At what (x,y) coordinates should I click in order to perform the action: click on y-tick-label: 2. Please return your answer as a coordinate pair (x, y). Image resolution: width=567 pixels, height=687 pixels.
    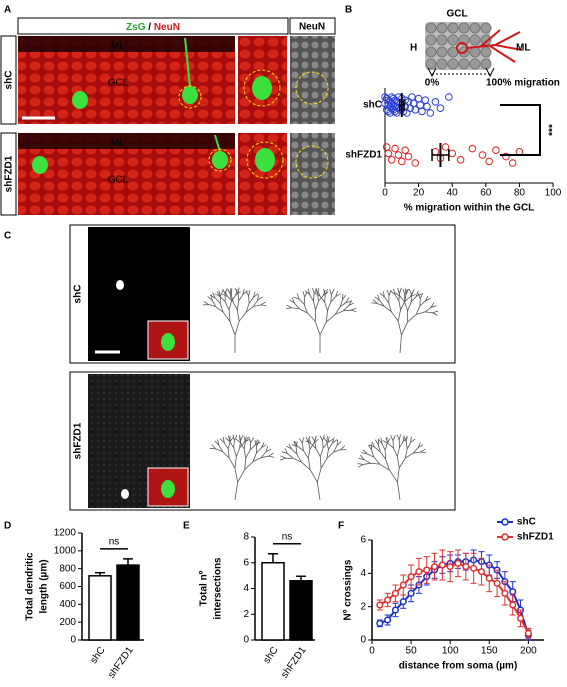
    Looking at the image, I should click on (363, 606).